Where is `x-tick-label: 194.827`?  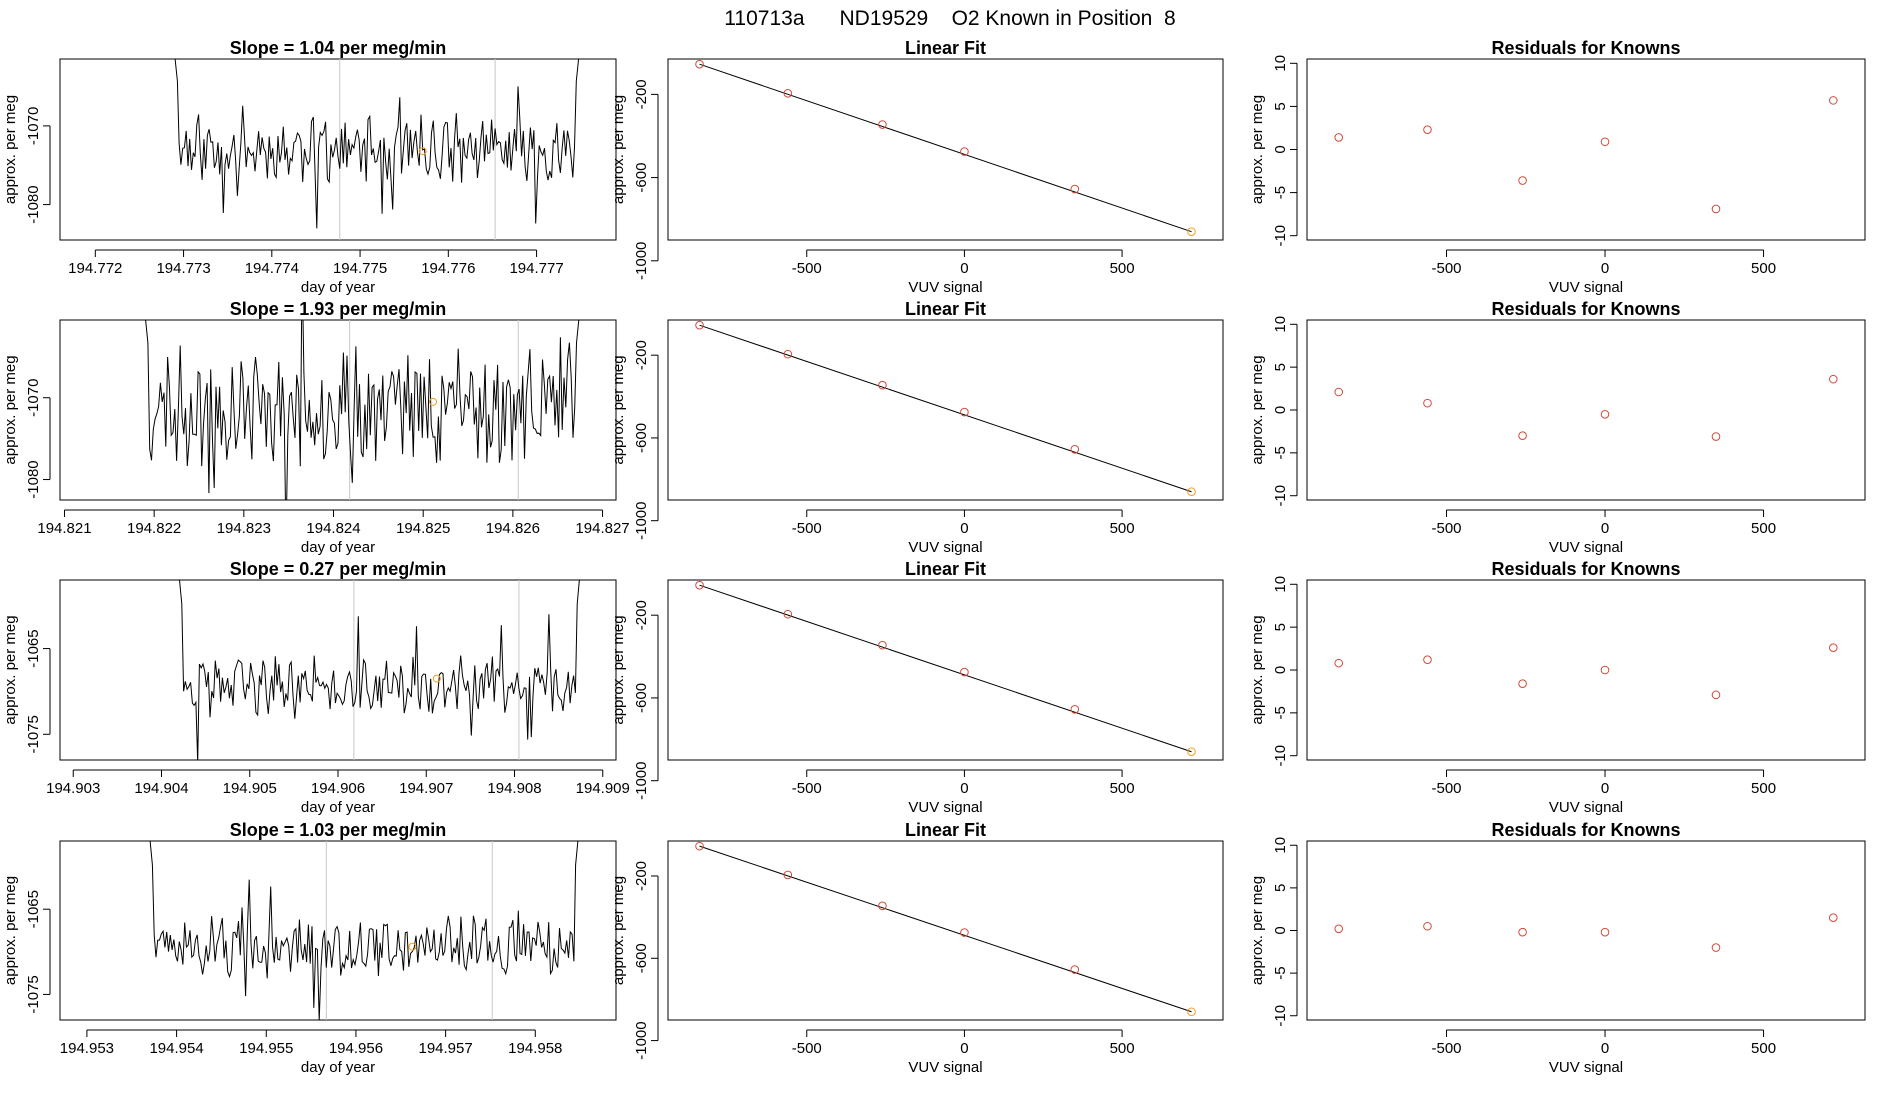 x-tick-label: 194.827 is located at coordinates (602, 528).